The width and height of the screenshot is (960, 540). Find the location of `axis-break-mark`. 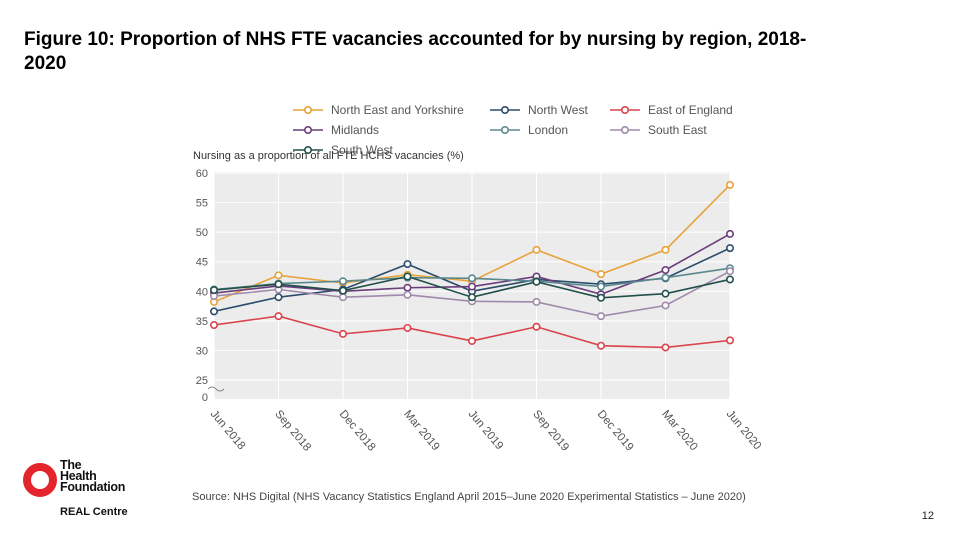

axis-break-mark is located at coordinates (216, 389).